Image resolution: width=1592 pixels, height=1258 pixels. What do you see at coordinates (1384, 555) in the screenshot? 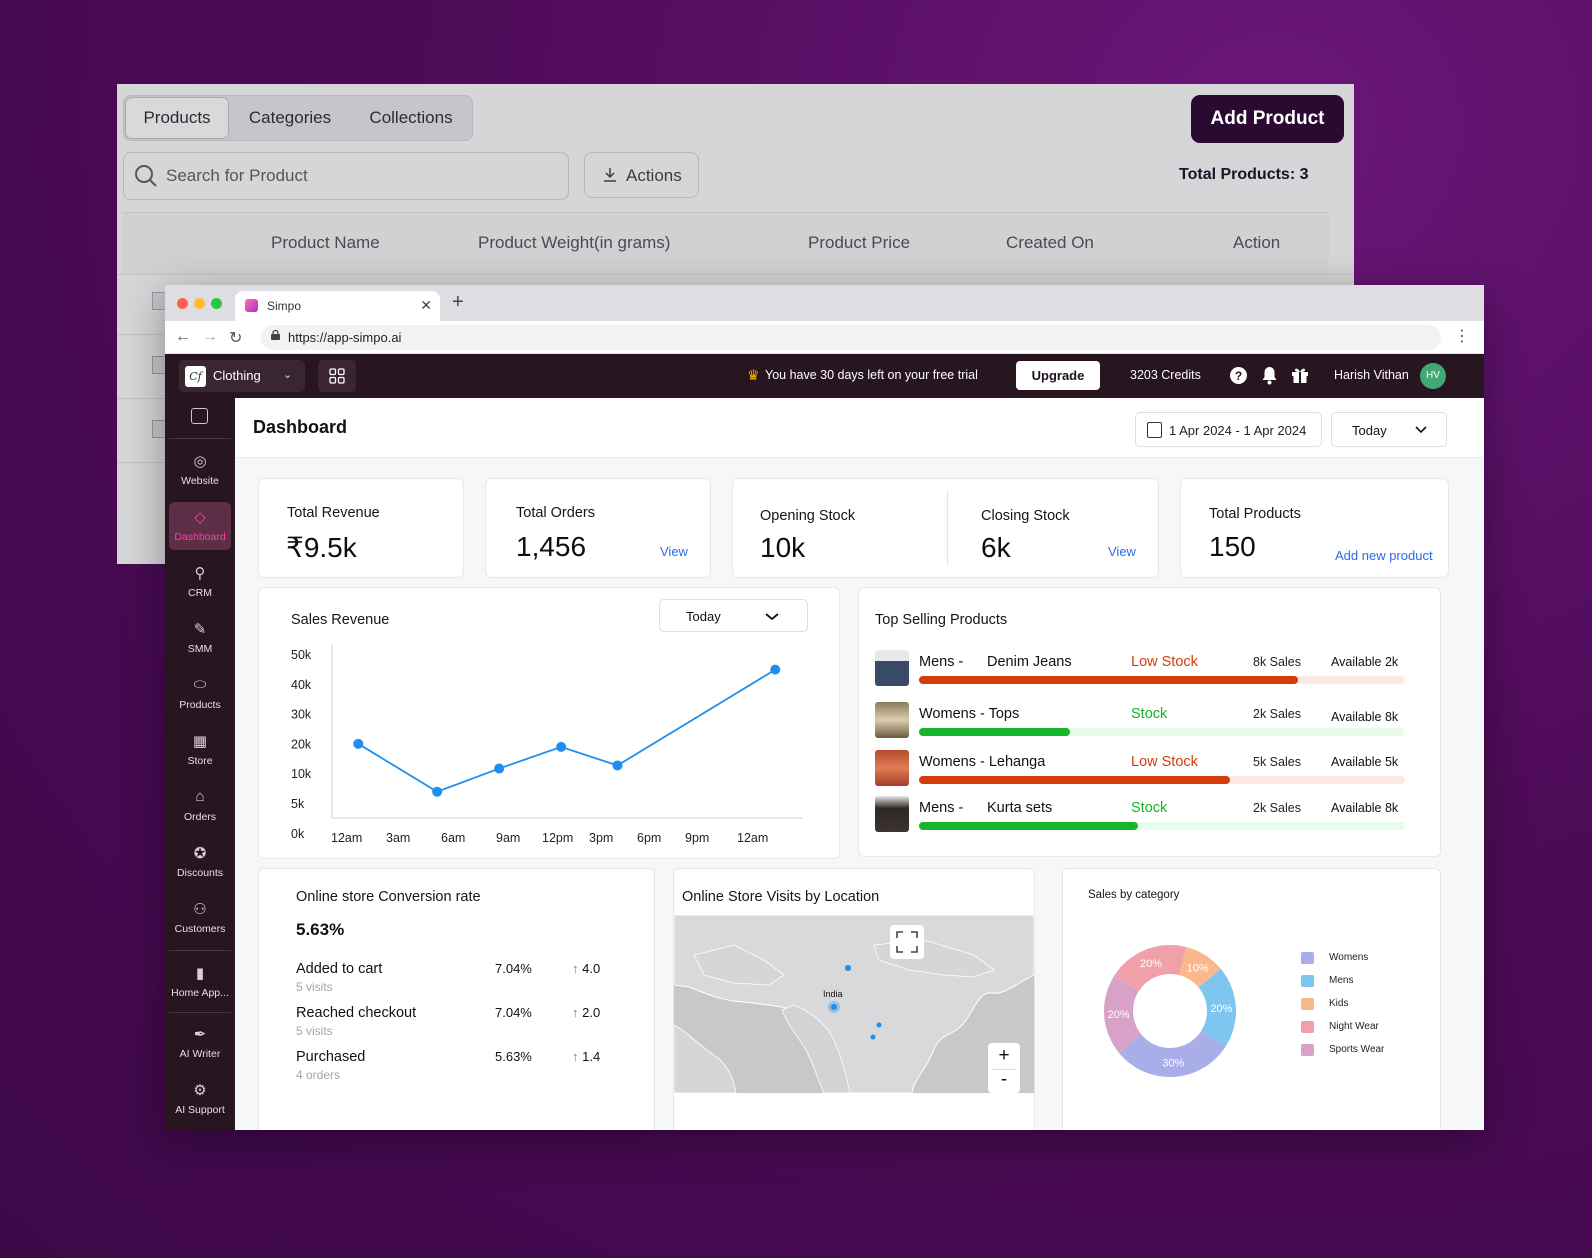
I see `add-new-product-link: Add new product` at bounding box center [1384, 555].